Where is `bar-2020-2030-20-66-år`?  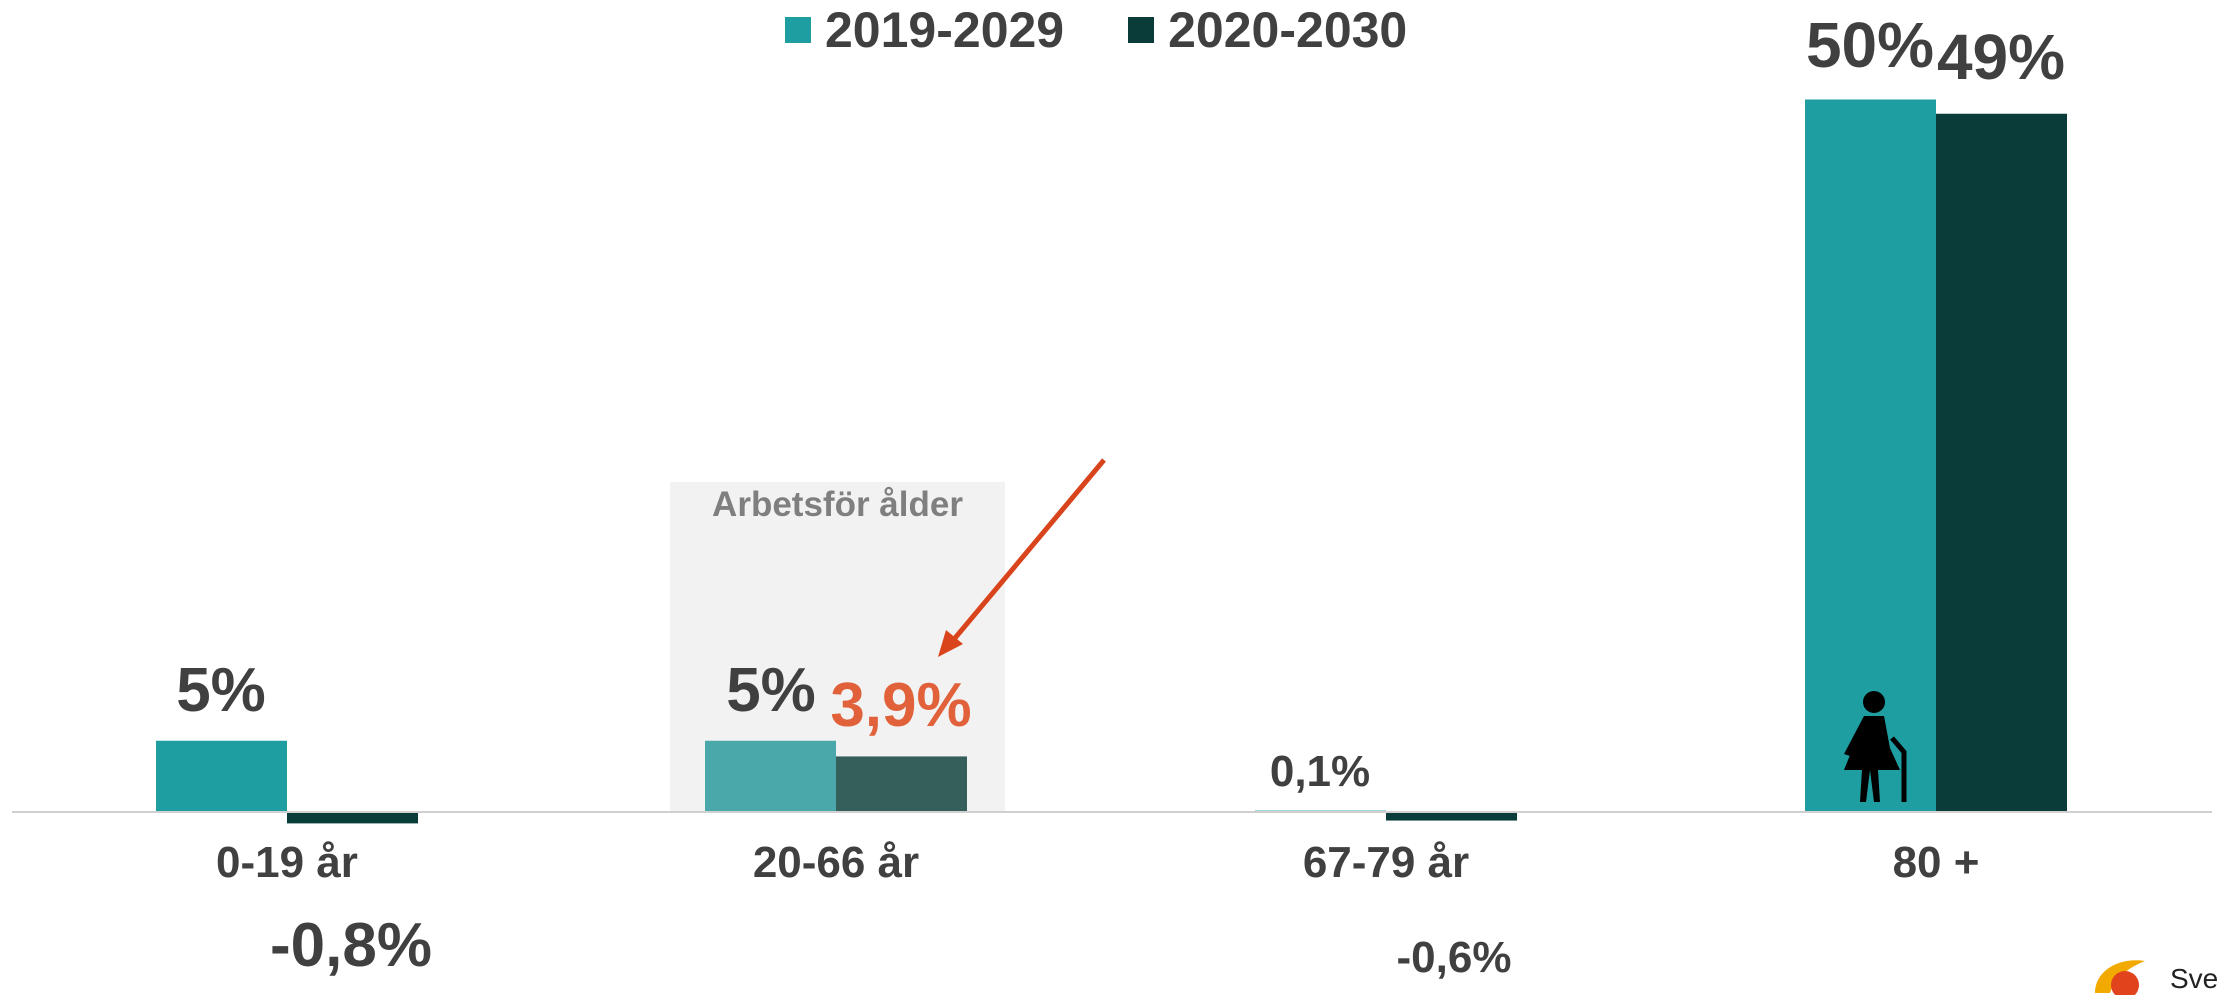
bar-2020-2030-20-66-år is located at coordinates (901, 784).